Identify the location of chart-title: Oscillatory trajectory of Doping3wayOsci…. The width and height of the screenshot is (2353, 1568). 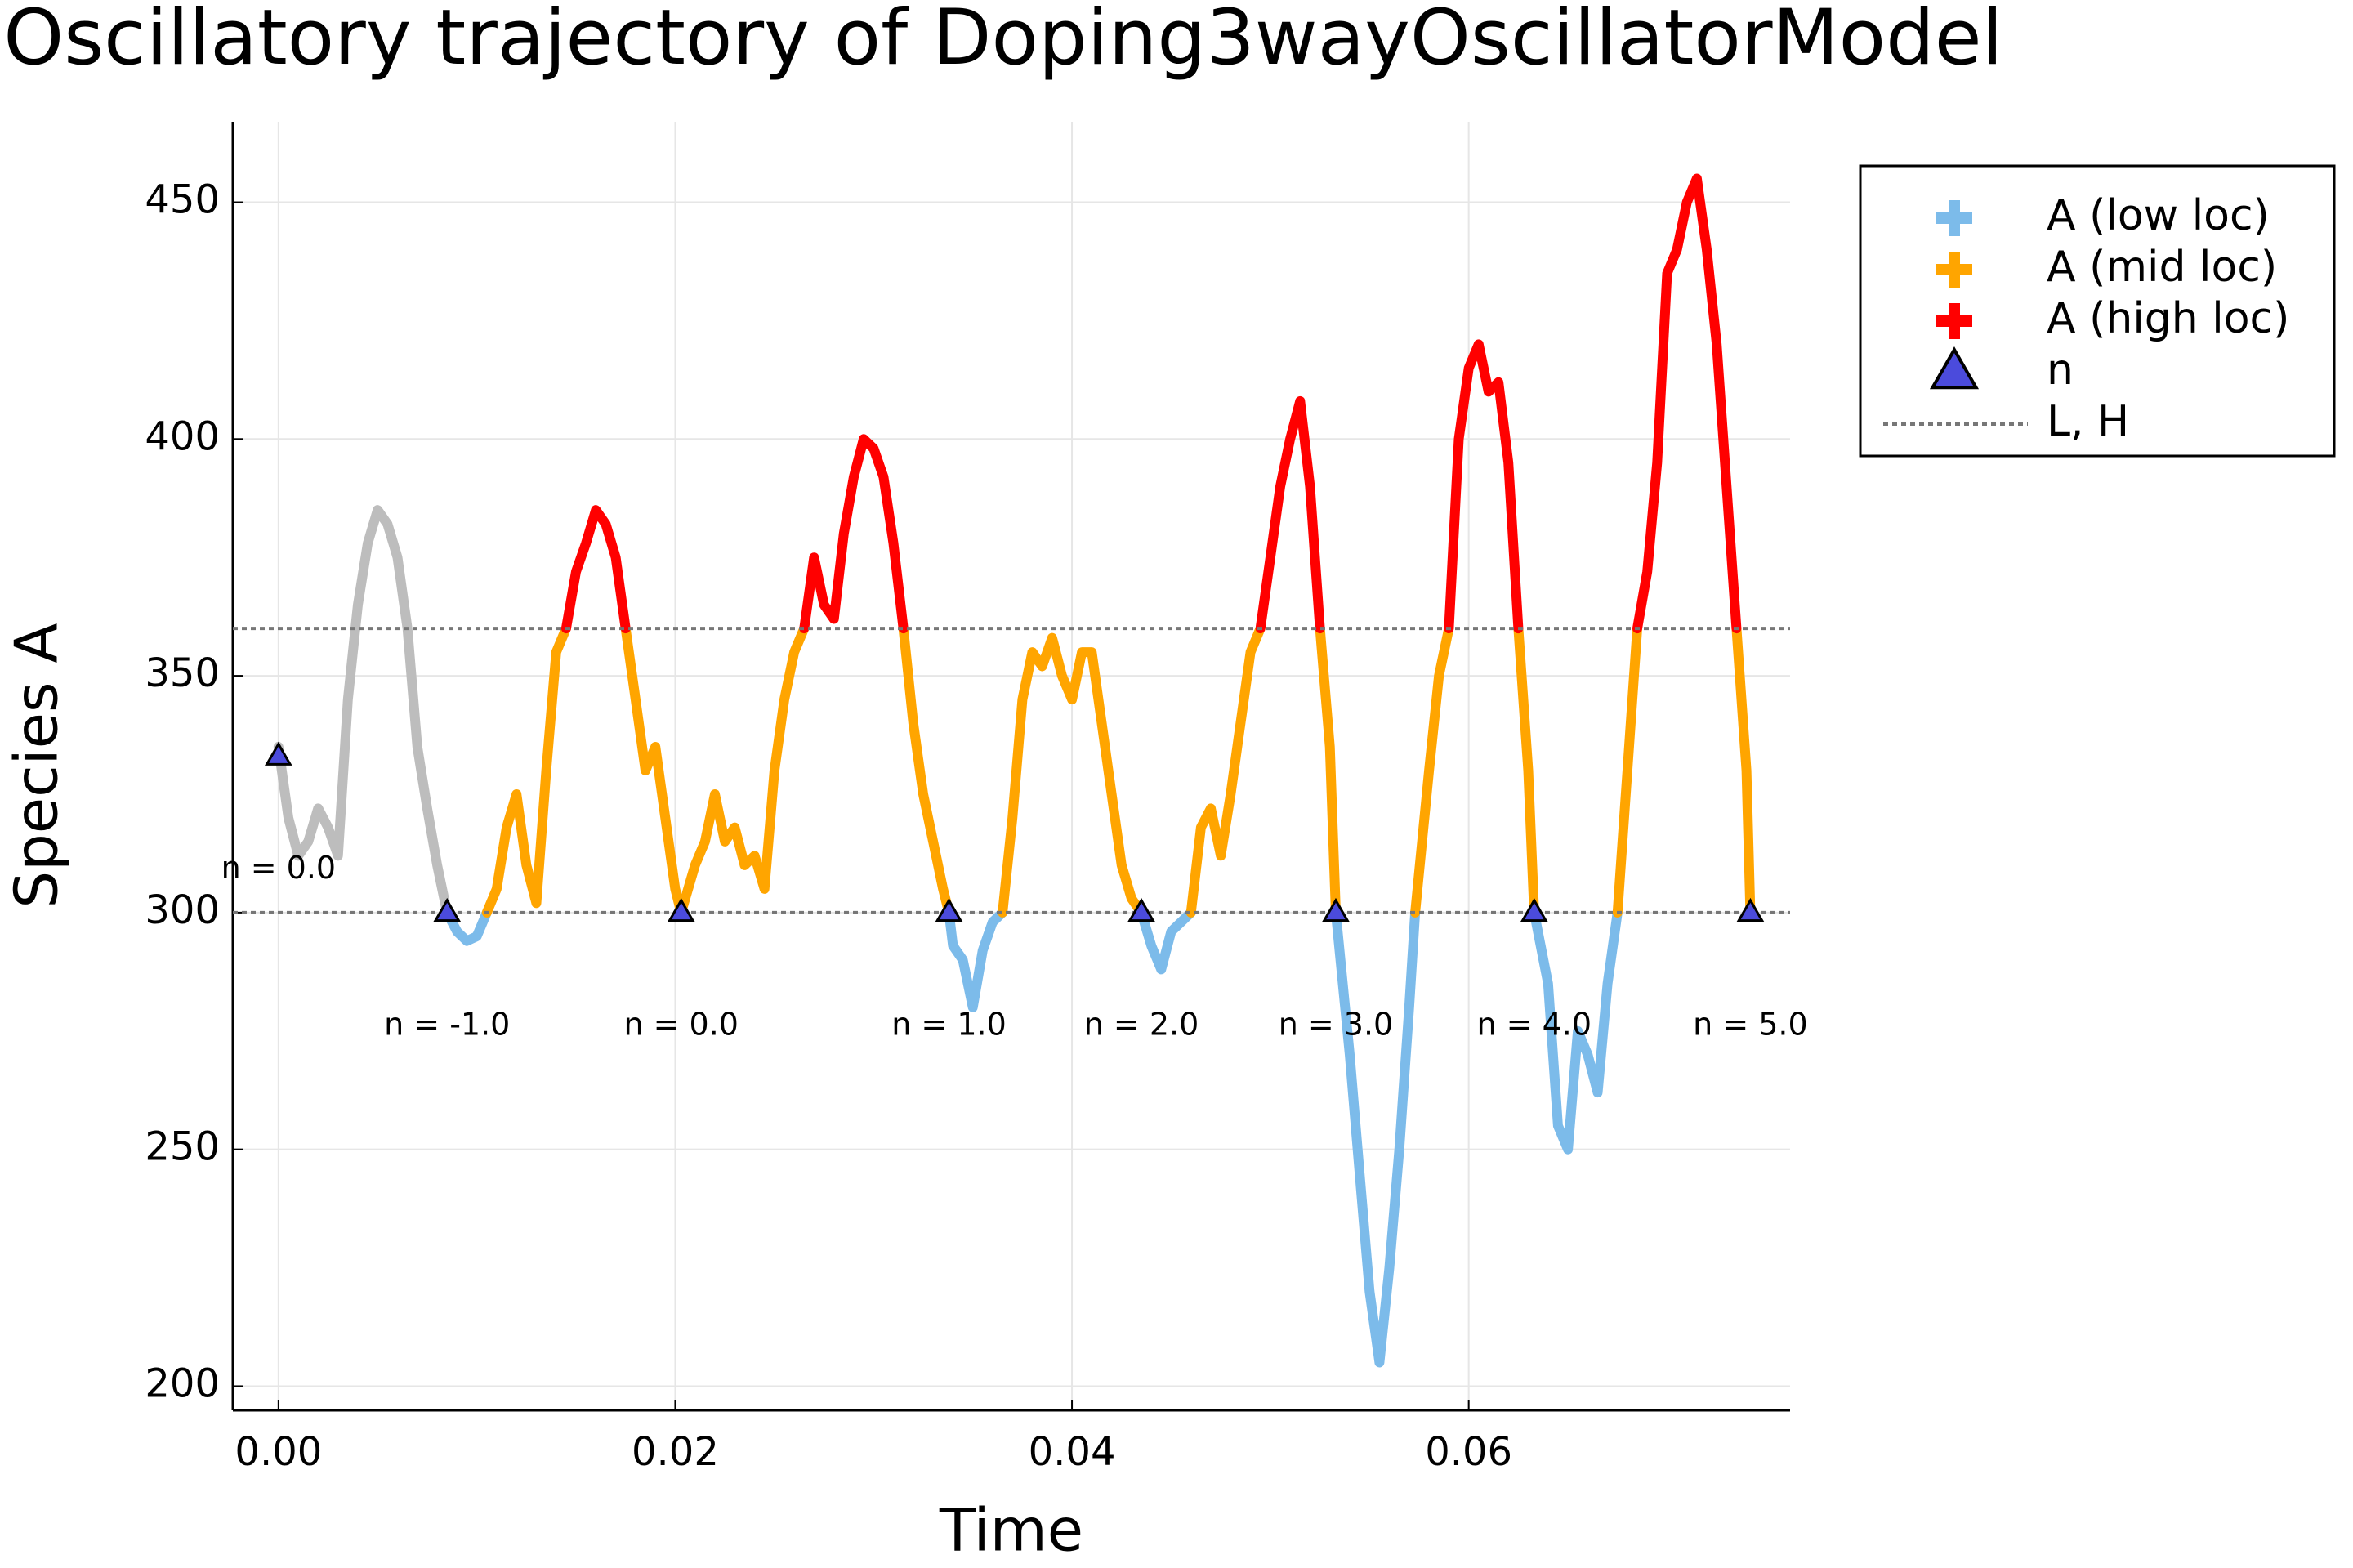
(1003, 41).